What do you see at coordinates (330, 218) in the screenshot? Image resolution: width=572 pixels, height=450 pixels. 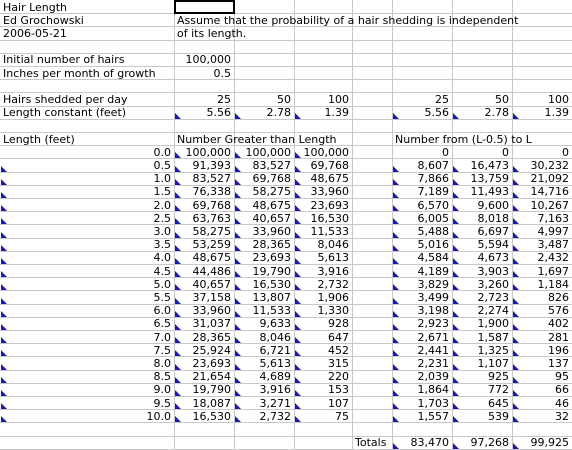 I see `count: 16,530` at bounding box center [330, 218].